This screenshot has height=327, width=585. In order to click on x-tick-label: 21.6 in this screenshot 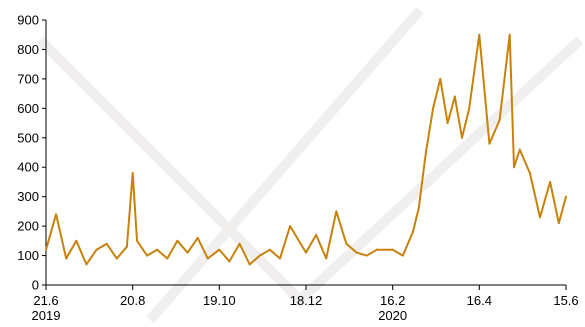, I will do `click(45, 300)`.